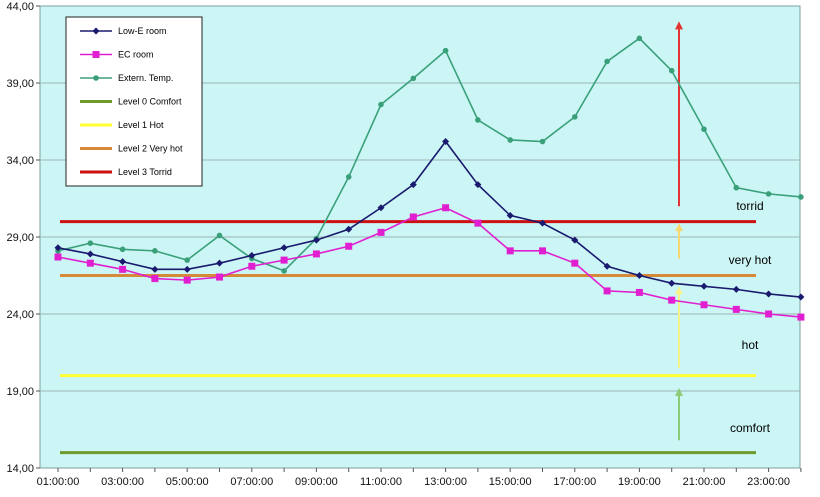 Image resolution: width=820 pixels, height=497 pixels. Describe the element at coordinates (750, 260) in the screenshot. I see `zone-label: very hot` at that location.